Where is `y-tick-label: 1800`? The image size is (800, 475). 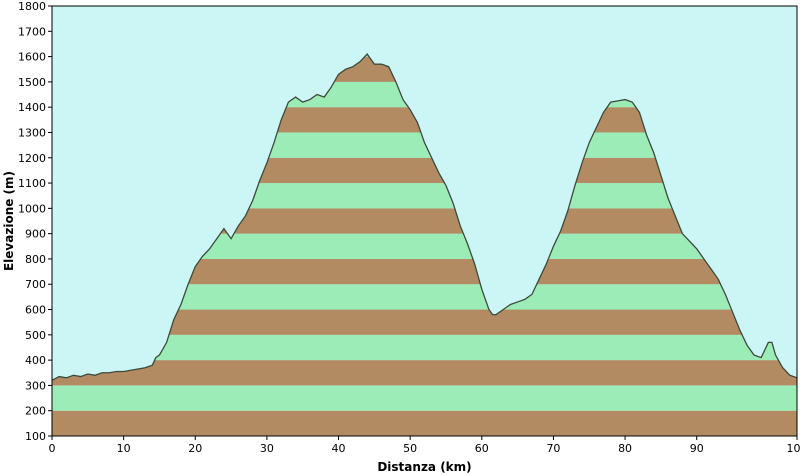
y-tick-label: 1800 is located at coordinates (32, 6).